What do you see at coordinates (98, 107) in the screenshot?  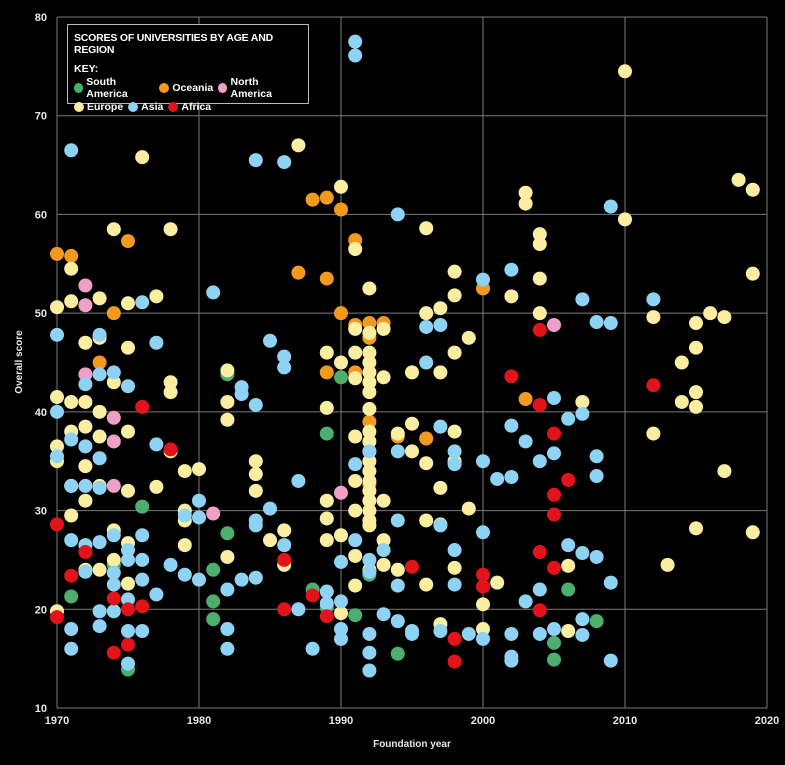 I see `legend-item-europe: Europe` at bounding box center [98, 107].